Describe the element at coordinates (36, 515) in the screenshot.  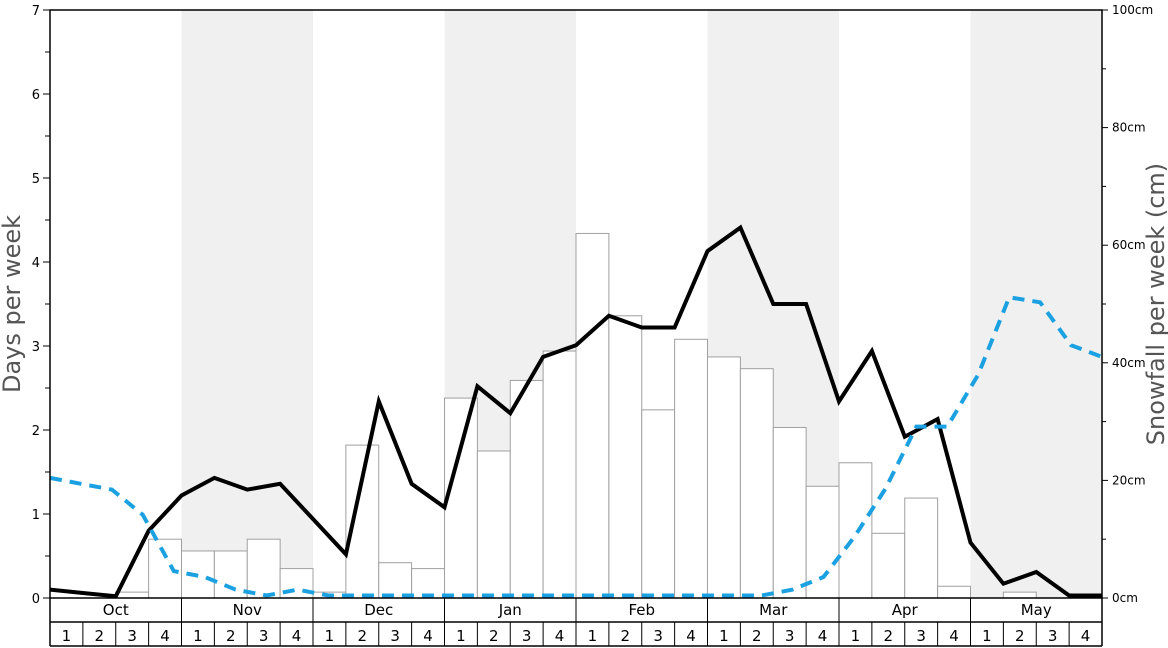
I see `y-left-tick-label: 1` at that location.